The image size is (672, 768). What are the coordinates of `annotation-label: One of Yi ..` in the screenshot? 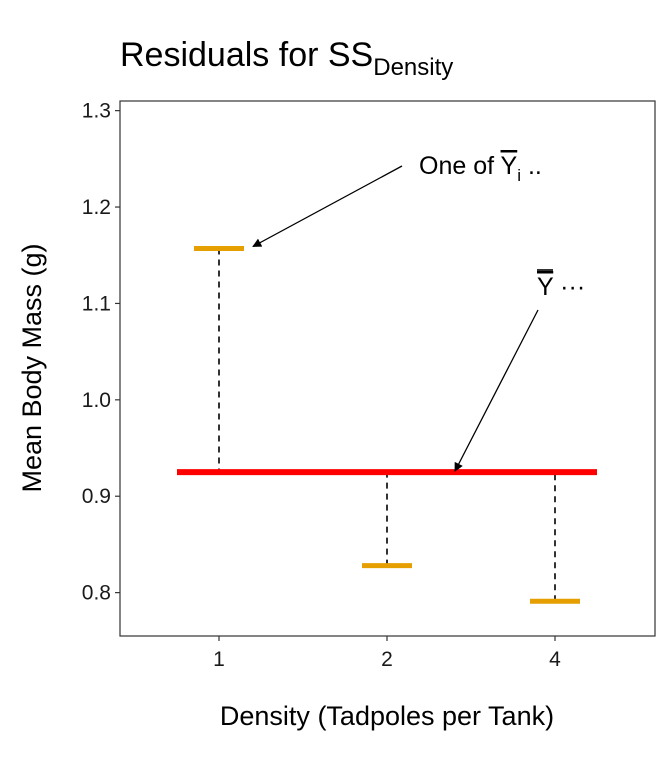 It's located at (480, 168).